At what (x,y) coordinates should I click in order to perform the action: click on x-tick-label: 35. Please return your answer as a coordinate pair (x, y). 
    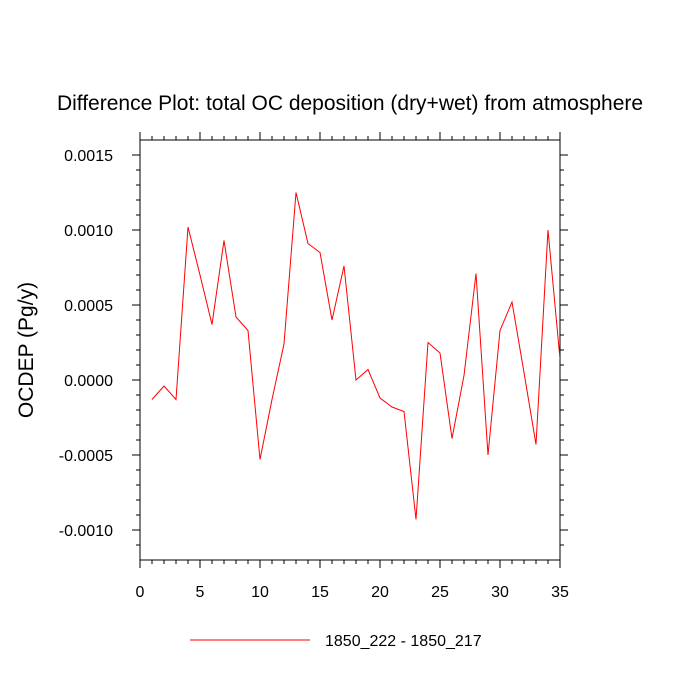
    Looking at the image, I should click on (560, 592).